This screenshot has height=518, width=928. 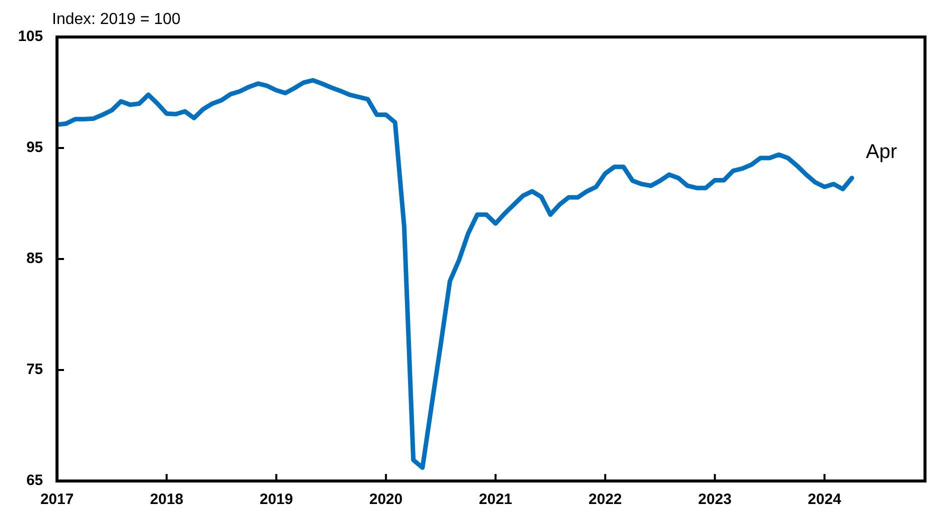 I want to click on annotation: Apr, so click(x=882, y=151).